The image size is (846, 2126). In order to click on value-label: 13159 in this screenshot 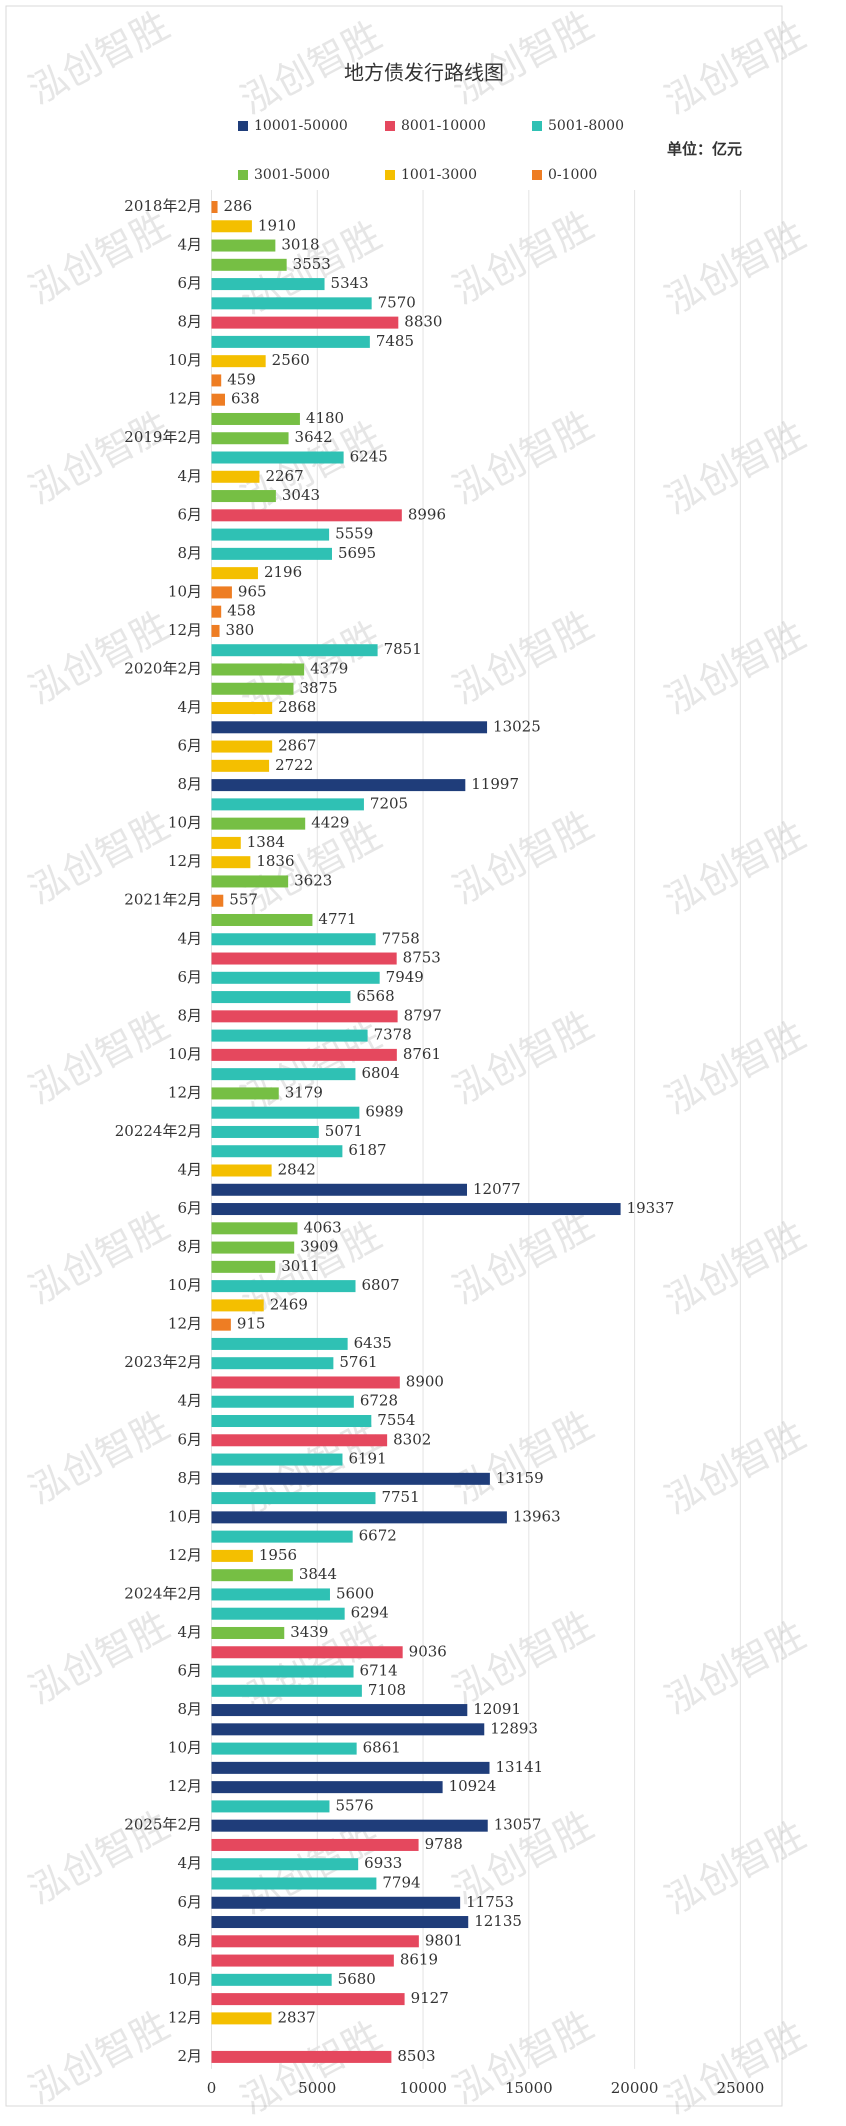, I will do `click(520, 1478)`.